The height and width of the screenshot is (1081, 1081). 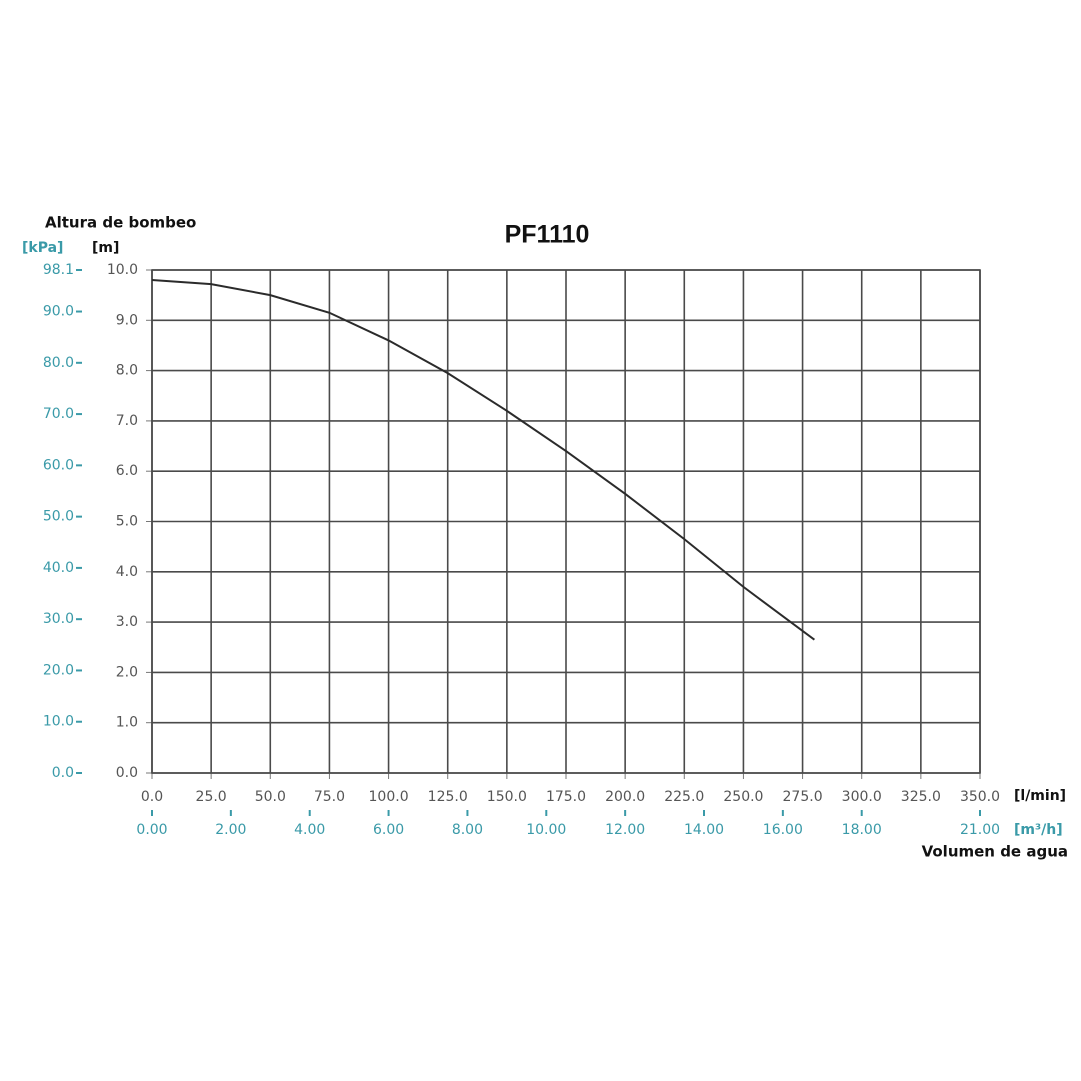 What do you see at coordinates (803, 797) in the screenshot?
I see `x-tick-label: 275.0` at bounding box center [803, 797].